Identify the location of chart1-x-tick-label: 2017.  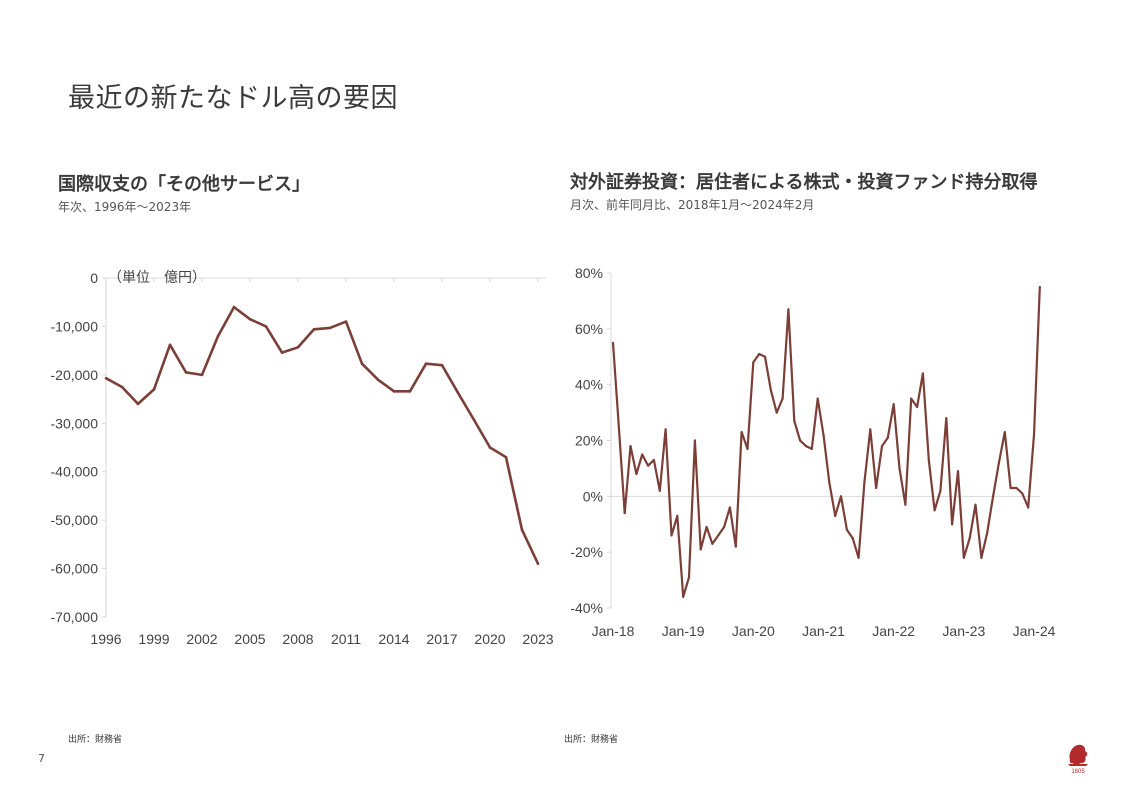
(441, 639).